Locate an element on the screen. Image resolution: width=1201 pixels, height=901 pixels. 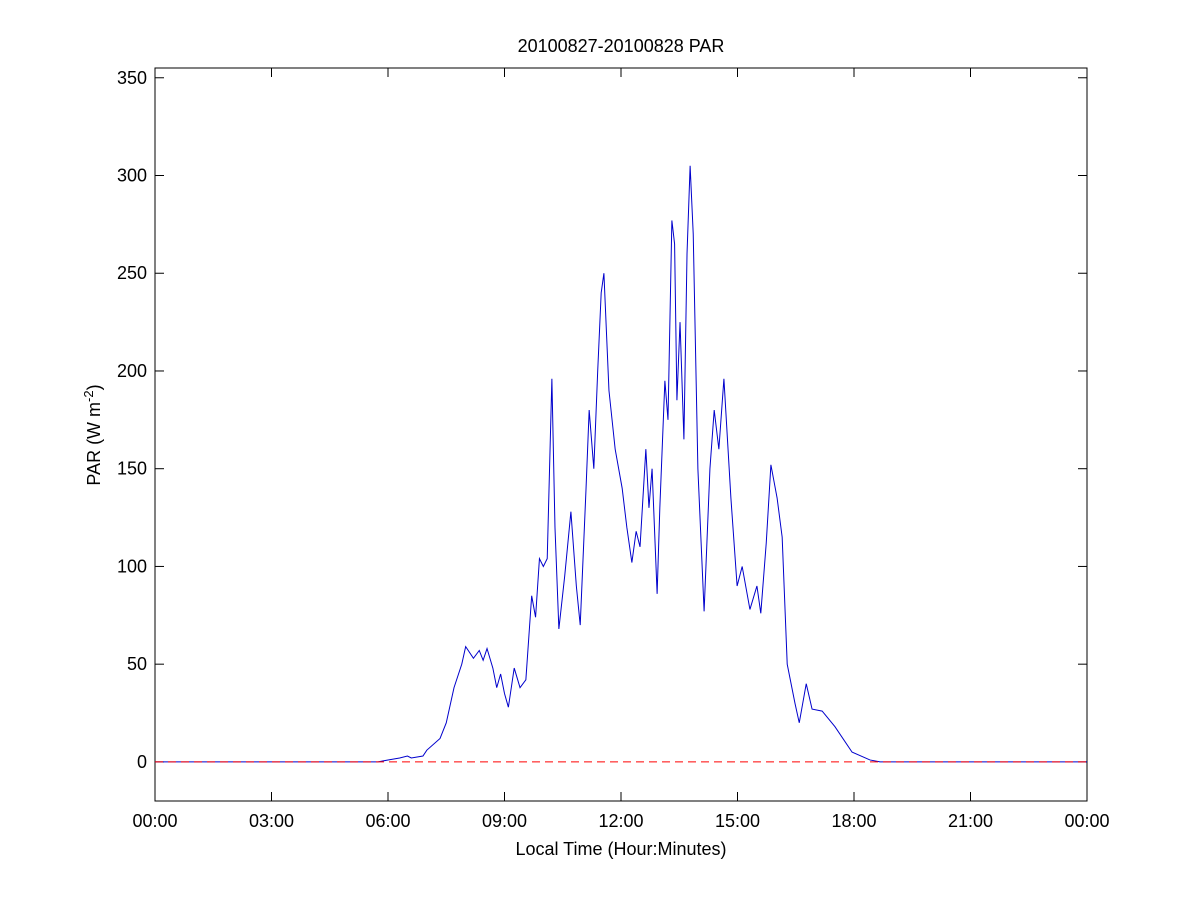
y-tick-label: 200 is located at coordinates (132, 371).